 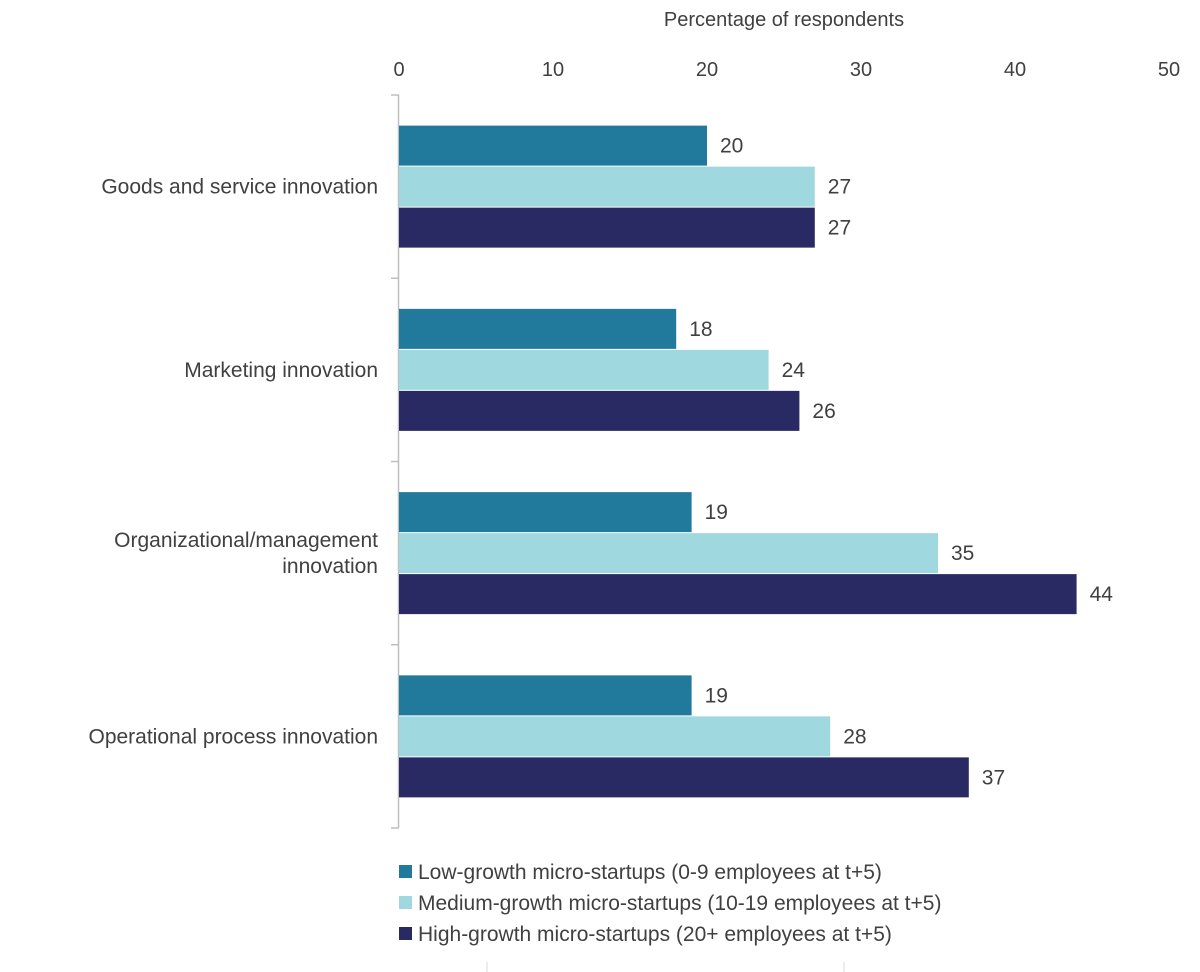 I want to click on data-label: 20, so click(x=731, y=146).